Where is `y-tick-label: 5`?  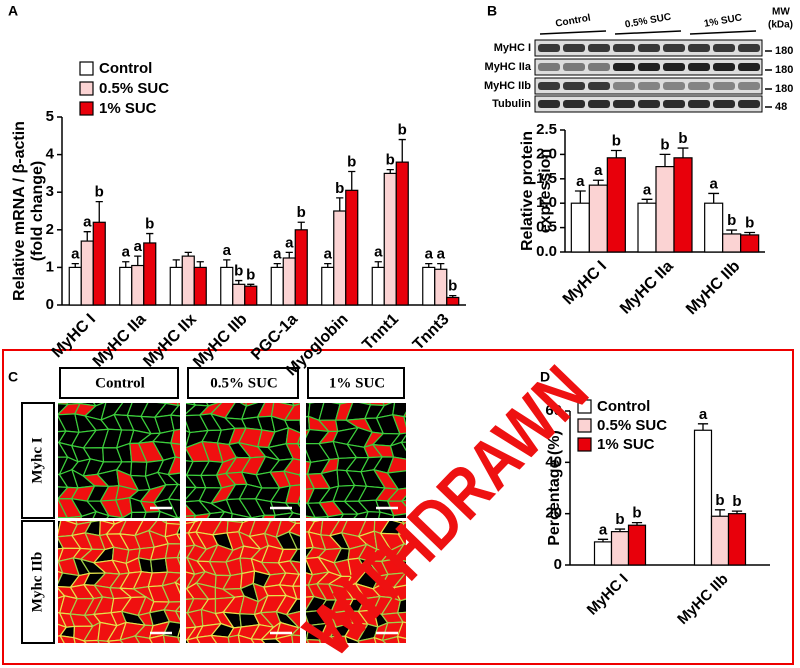
y-tick-label: 5 is located at coordinates (50, 116).